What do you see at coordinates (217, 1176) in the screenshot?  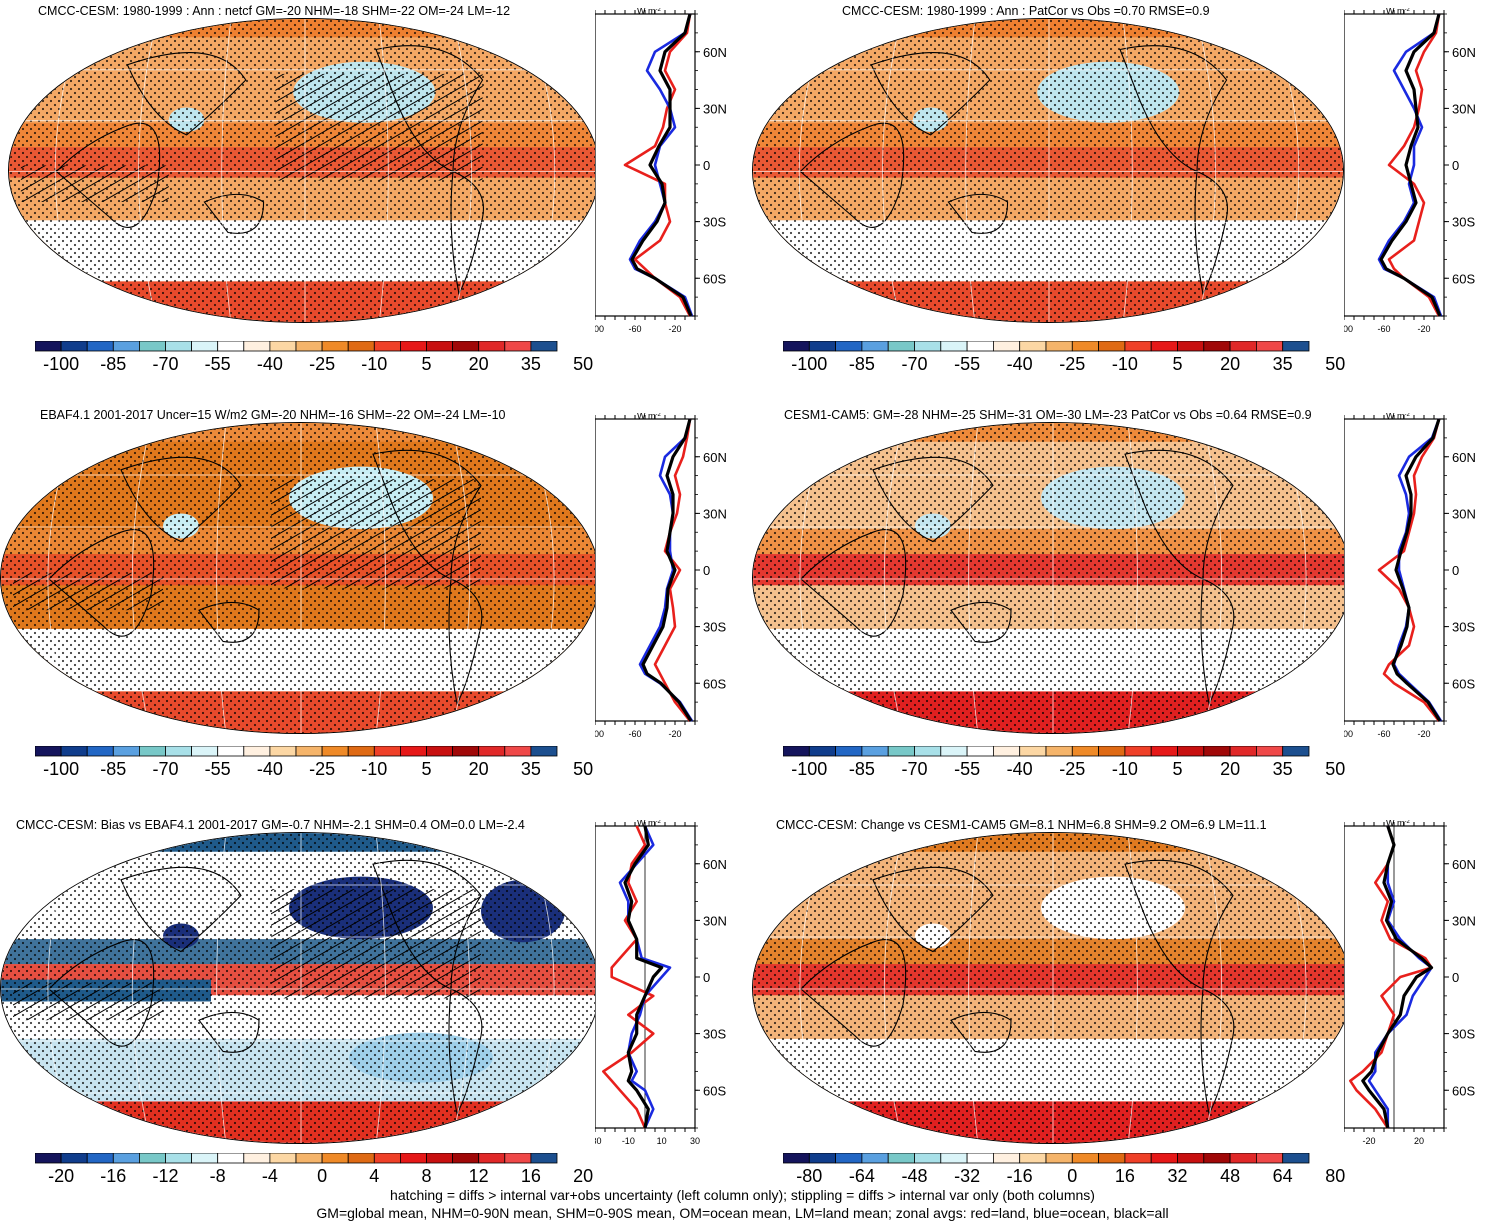 I see `colorbar-tick-label: -8` at bounding box center [217, 1176].